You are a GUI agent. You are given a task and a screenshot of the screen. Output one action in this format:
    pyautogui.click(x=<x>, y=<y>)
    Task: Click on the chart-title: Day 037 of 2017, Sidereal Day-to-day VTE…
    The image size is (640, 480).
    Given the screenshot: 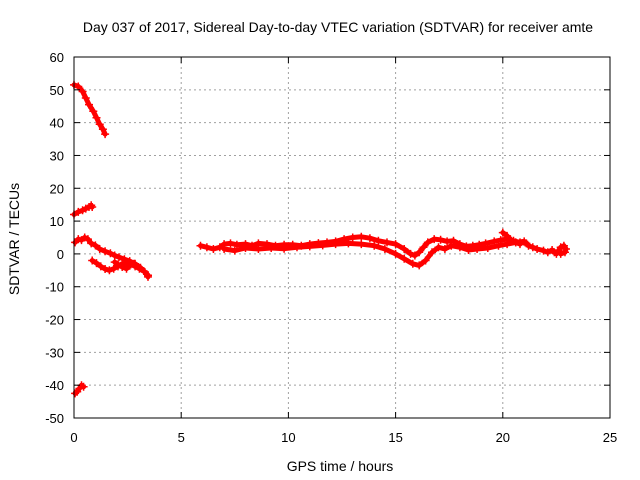 What is the action you would take?
    pyautogui.click(x=338, y=27)
    